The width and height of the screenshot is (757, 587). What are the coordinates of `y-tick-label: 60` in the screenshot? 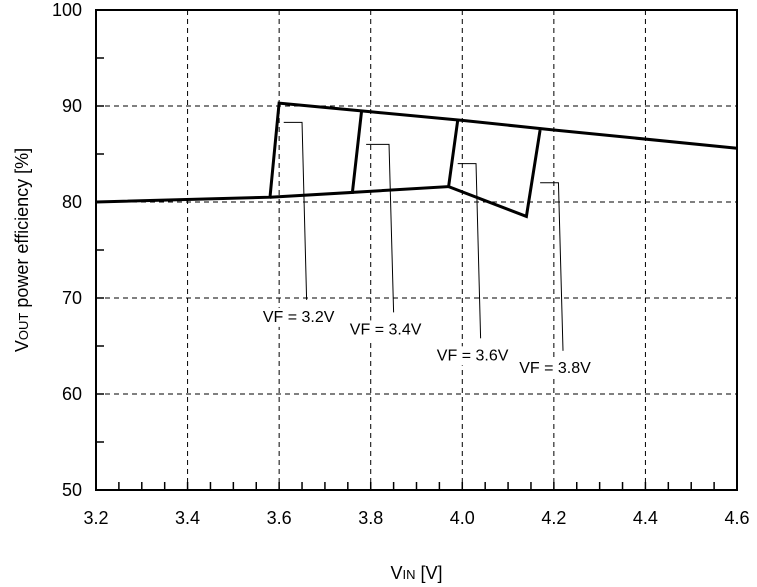 It's located at (72, 394).